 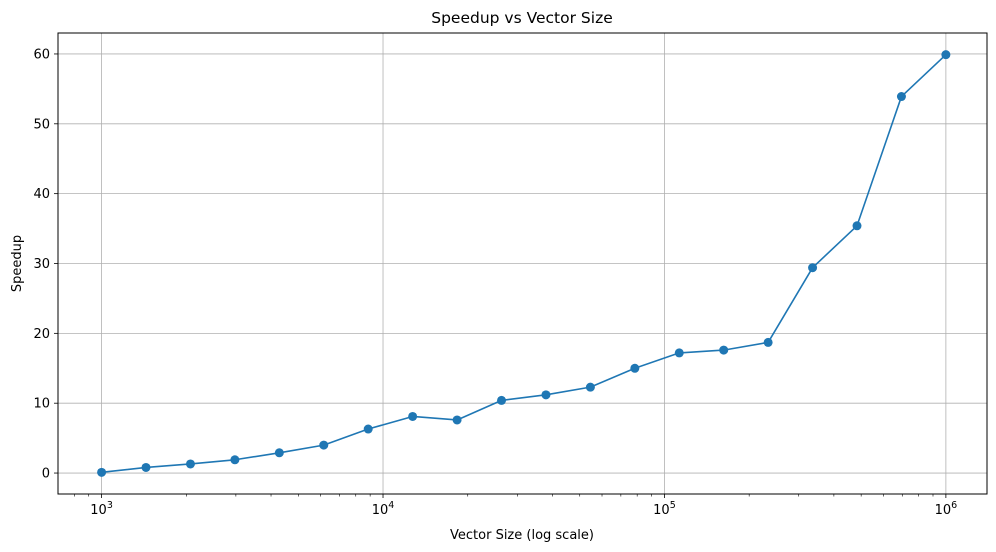 I want to click on x-tick-label-exponent: 3, so click(x=110, y=505).